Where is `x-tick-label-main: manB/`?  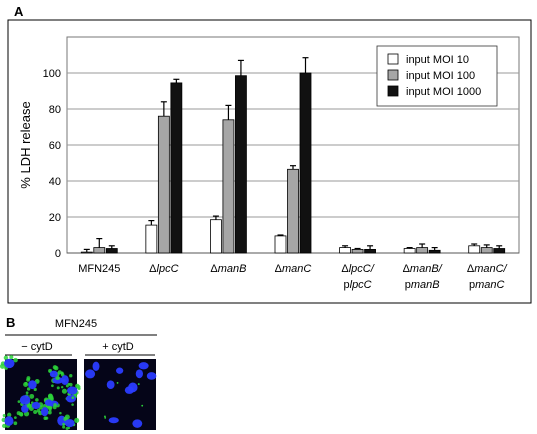 x-tick-label-main: manB/ is located at coordinates (426, 269).